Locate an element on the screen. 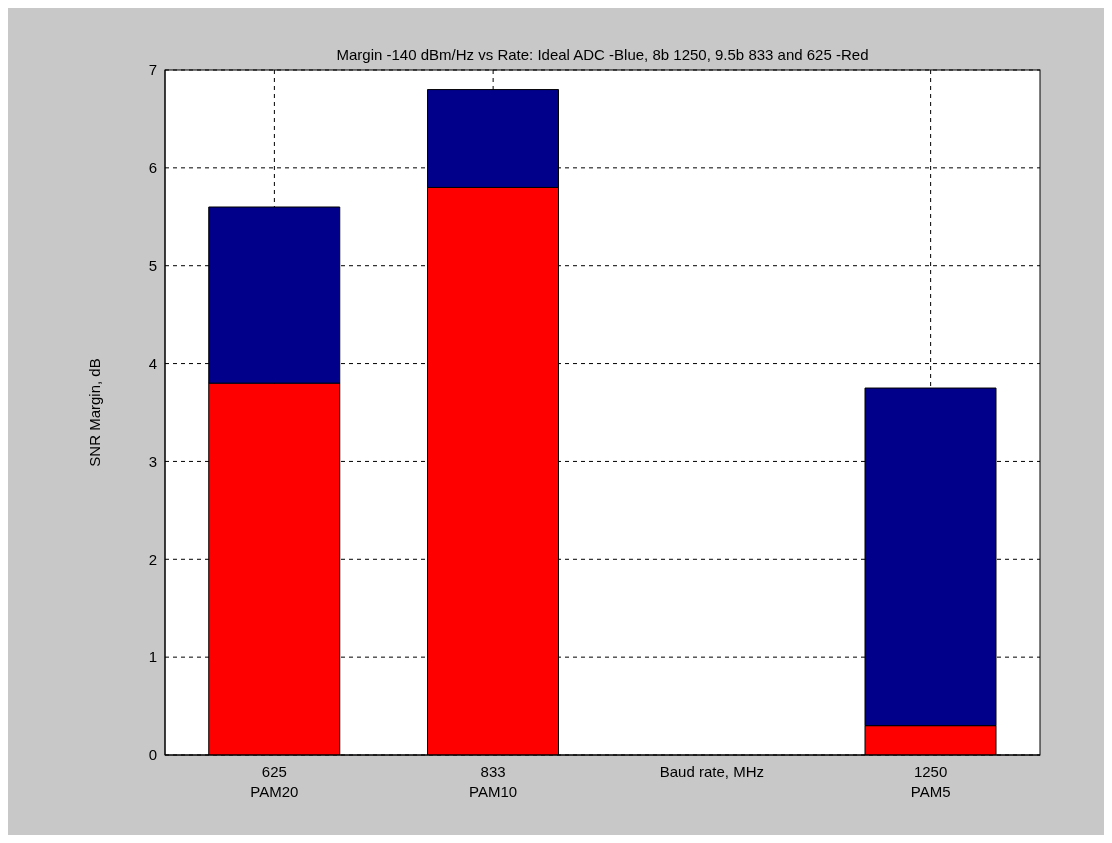 This screenshot has height=843, width=1112. y-tick-label: 4 is located at coordinates (152, 363).